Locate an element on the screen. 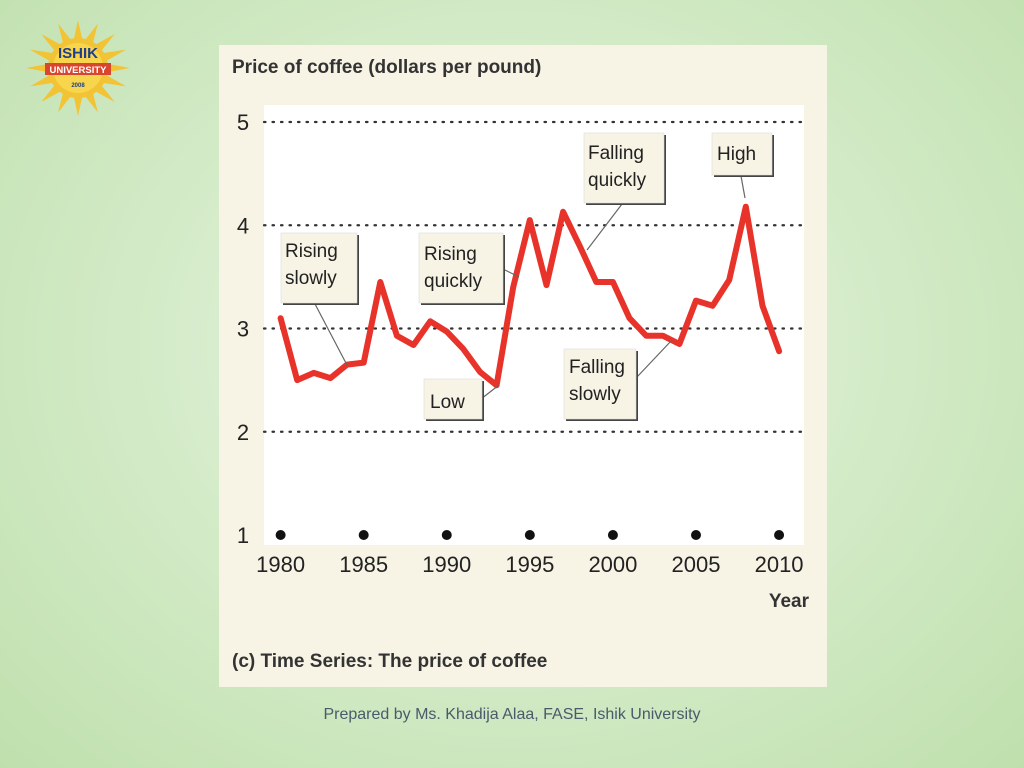 Image resolution: width=1024 pixels, height=768 pixels. annotation-text: Low is located at coordinates (447, 402).